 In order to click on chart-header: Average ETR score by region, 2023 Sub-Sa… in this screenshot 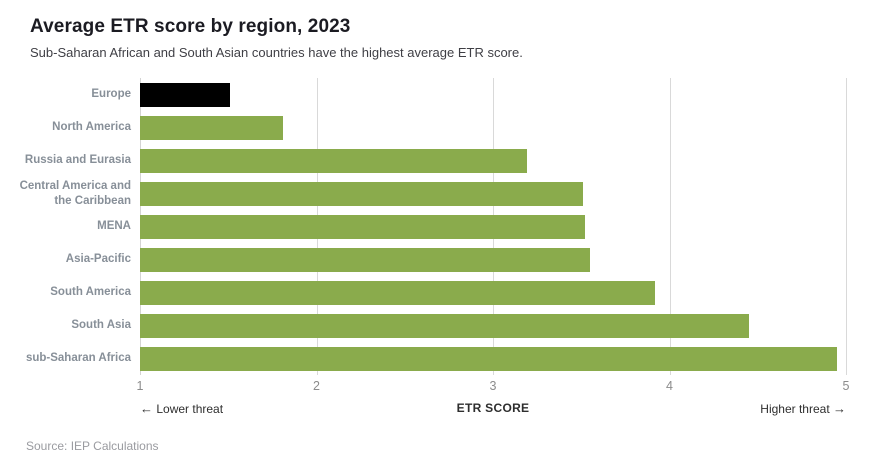, I will do `click(444, 30)`.